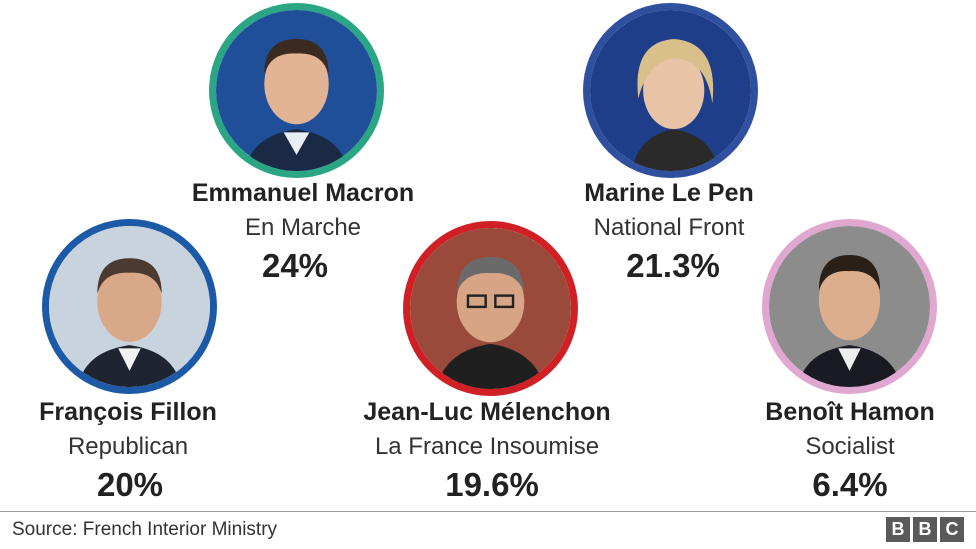  I want to click on portrait-fillon, so click(129, 306).